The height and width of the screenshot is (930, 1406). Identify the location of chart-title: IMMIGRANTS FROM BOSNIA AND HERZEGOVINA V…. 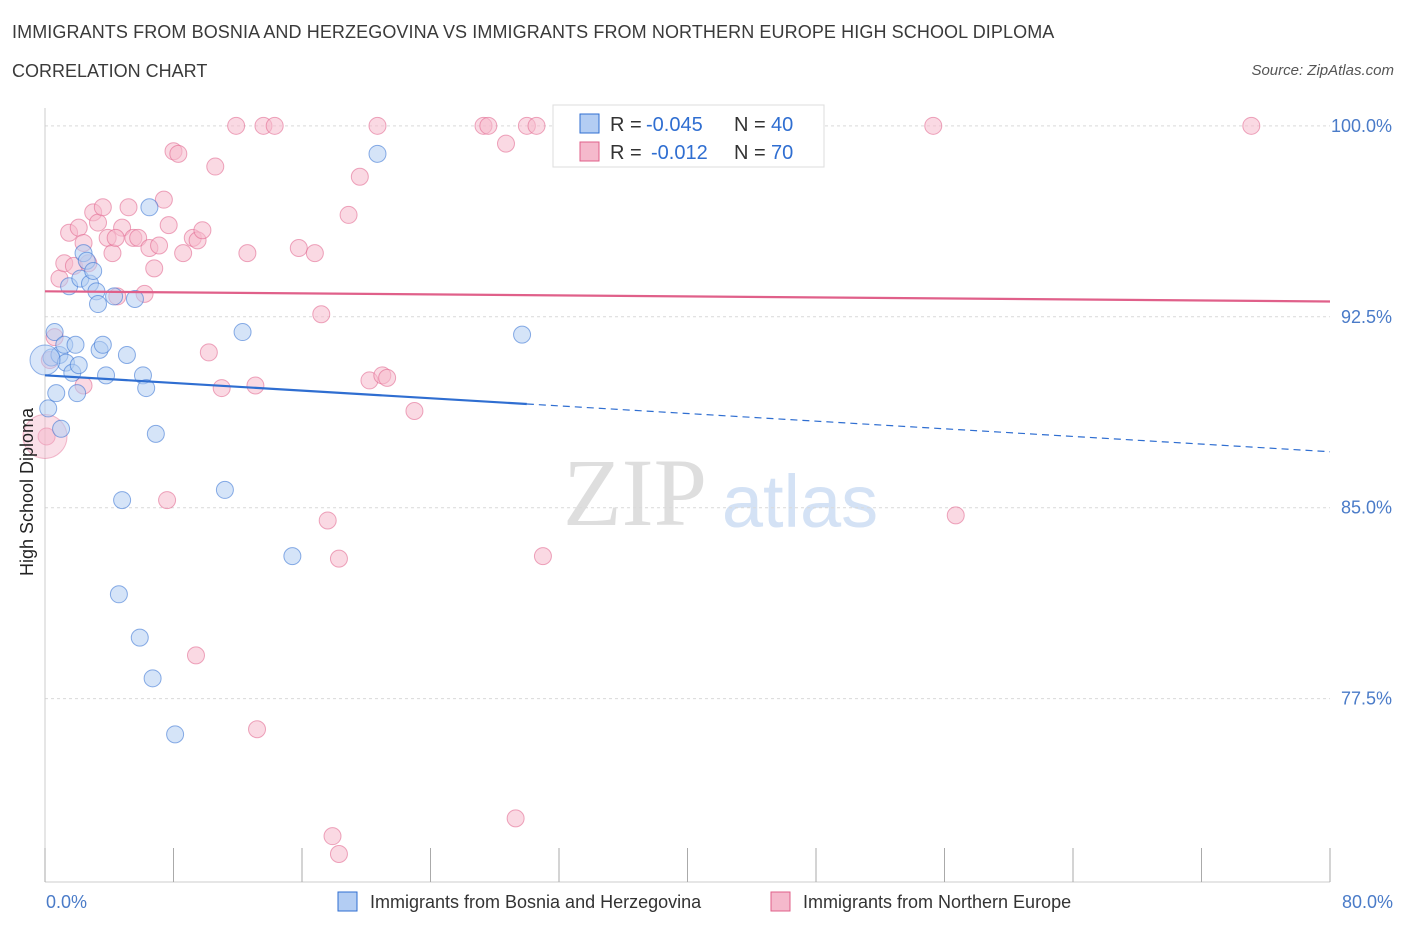
(533, 32).